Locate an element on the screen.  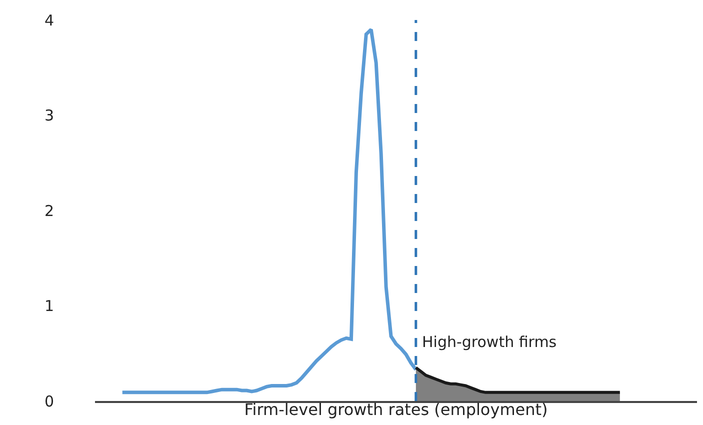
y-tick-label: 3 is located at coordinates (49, 115).